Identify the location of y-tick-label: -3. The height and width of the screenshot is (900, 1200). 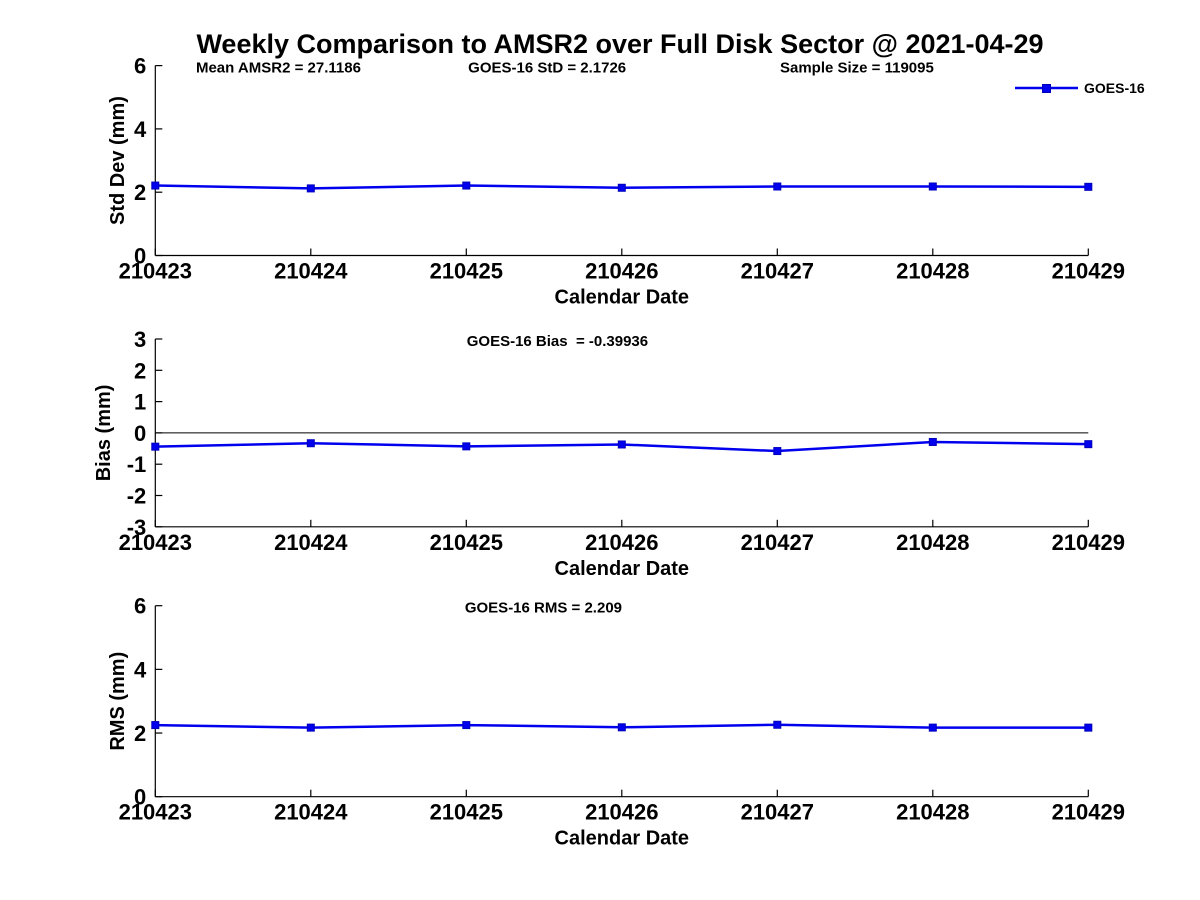
(137, 527).